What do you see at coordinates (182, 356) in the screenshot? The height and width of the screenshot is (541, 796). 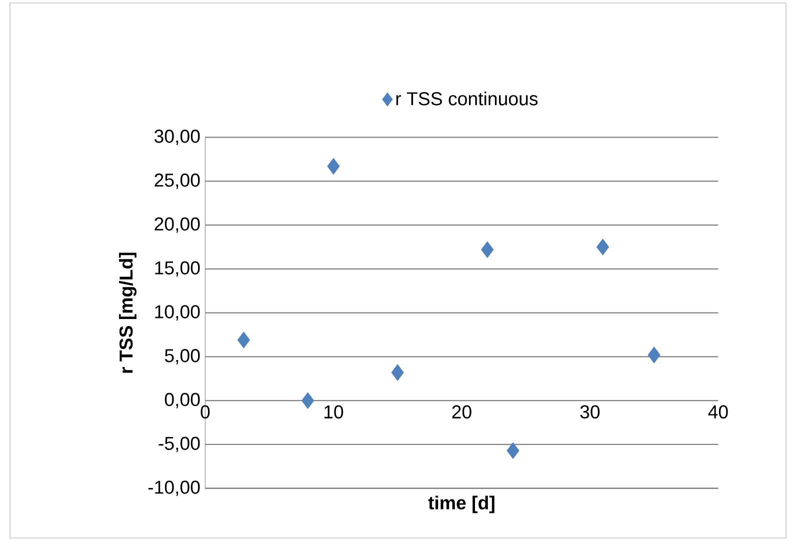 I see `y-tick-label: 5,00` at bounding box center [182, 356].